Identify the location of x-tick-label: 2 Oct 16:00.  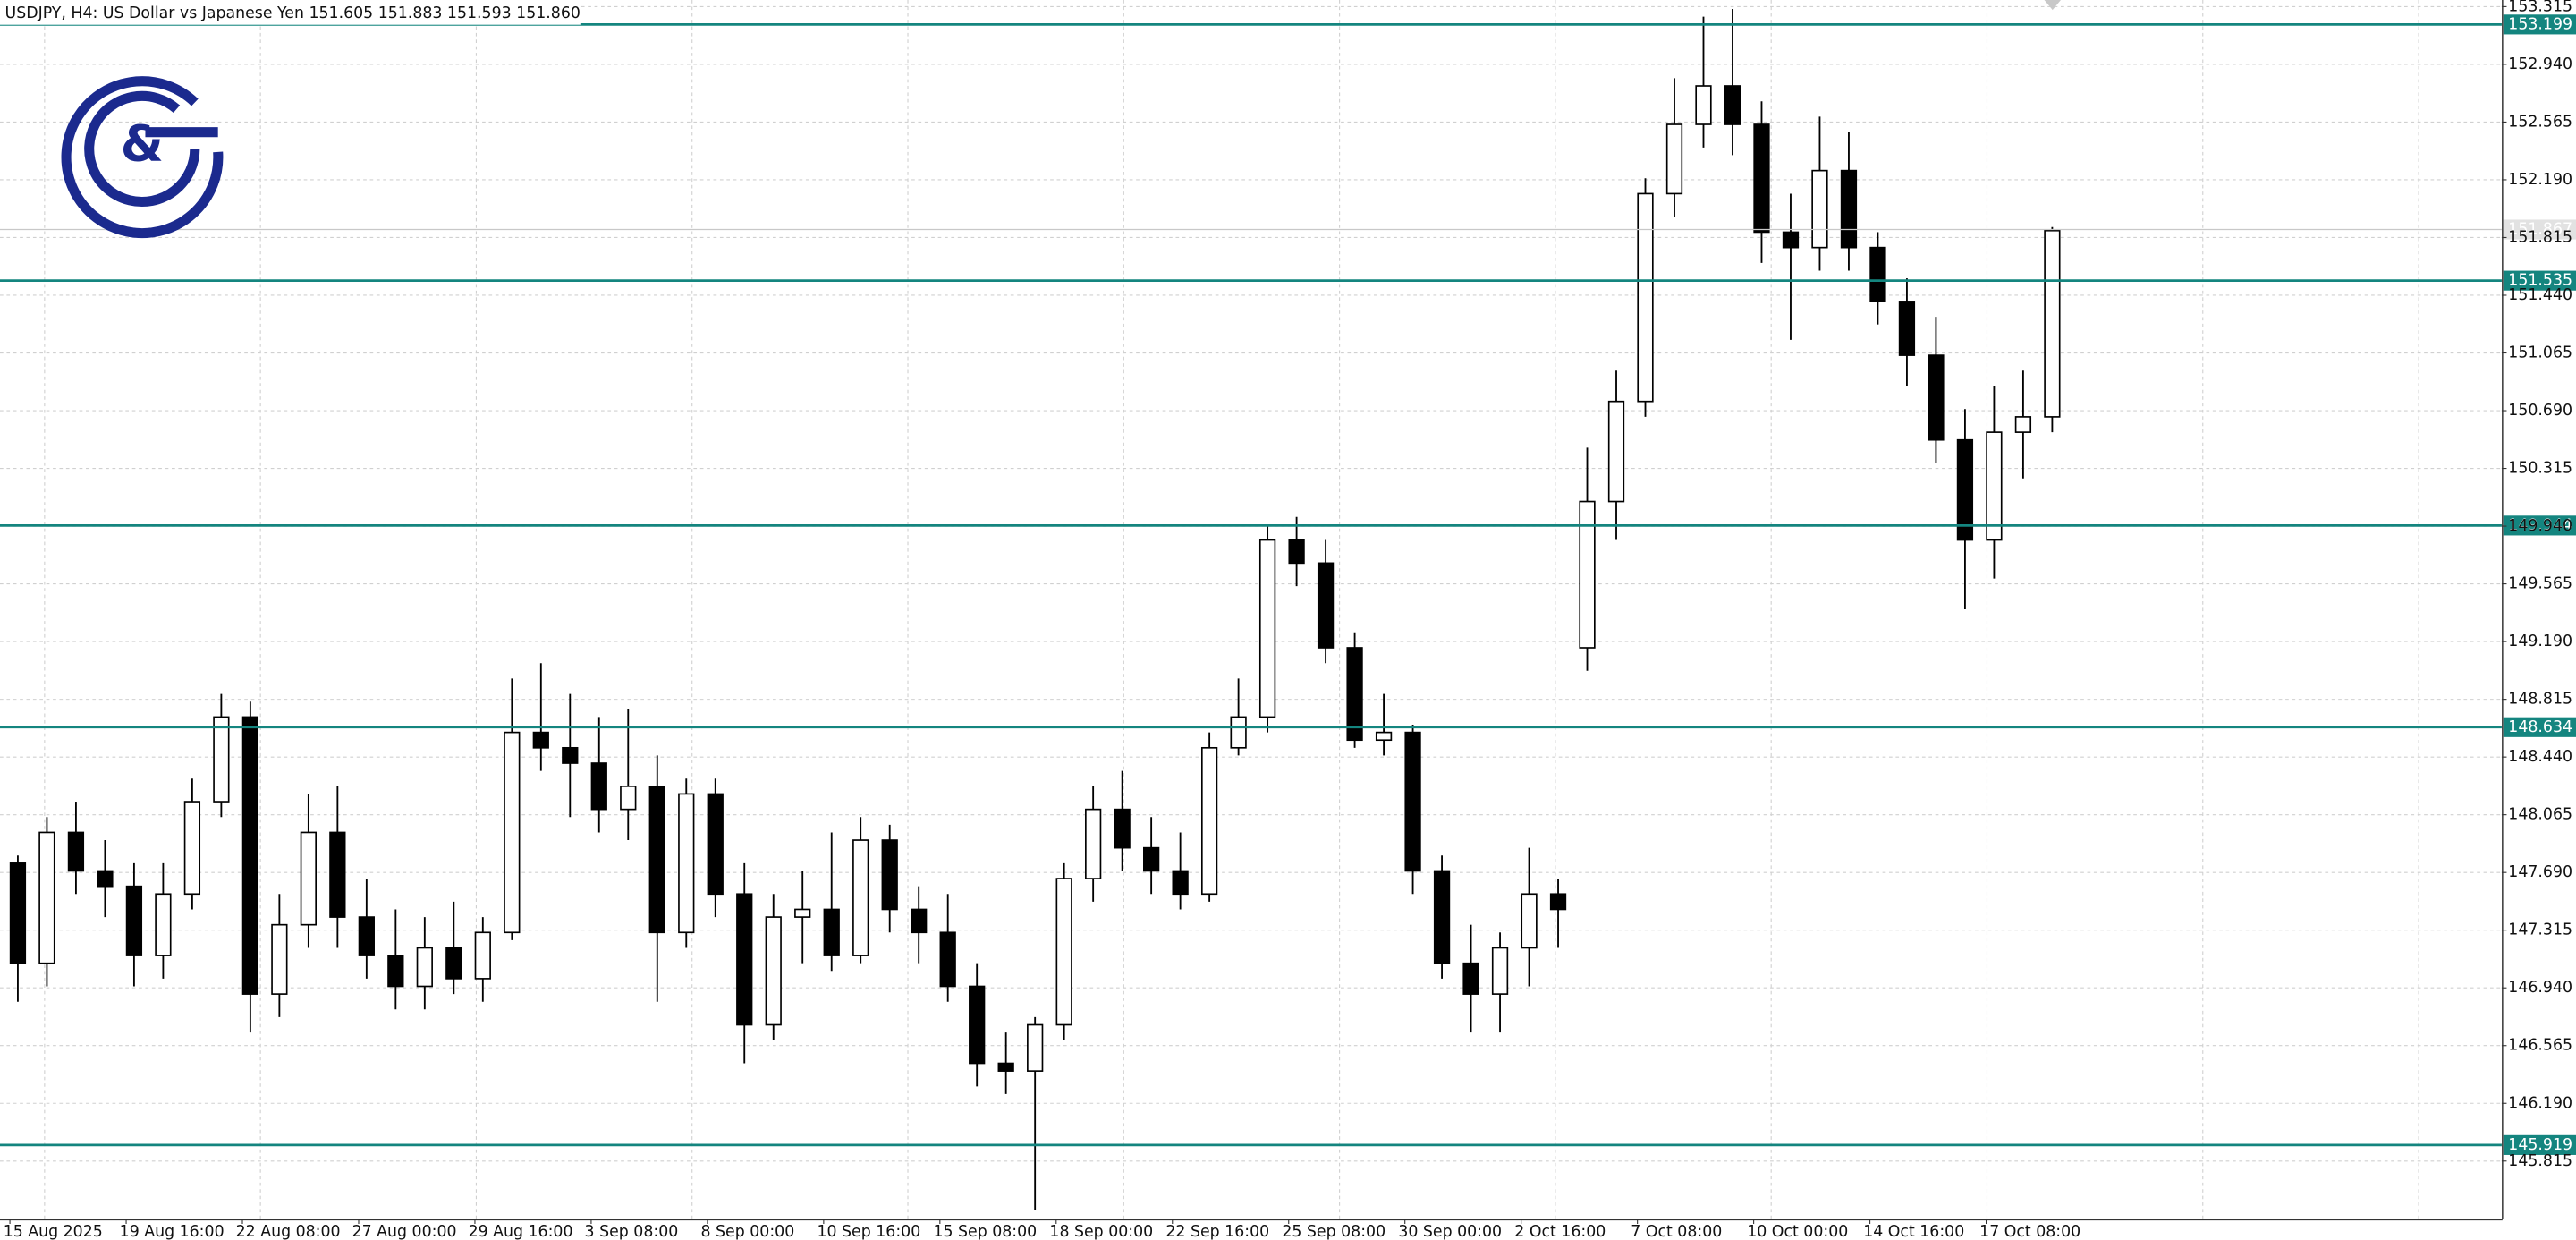
(1560, 1231).